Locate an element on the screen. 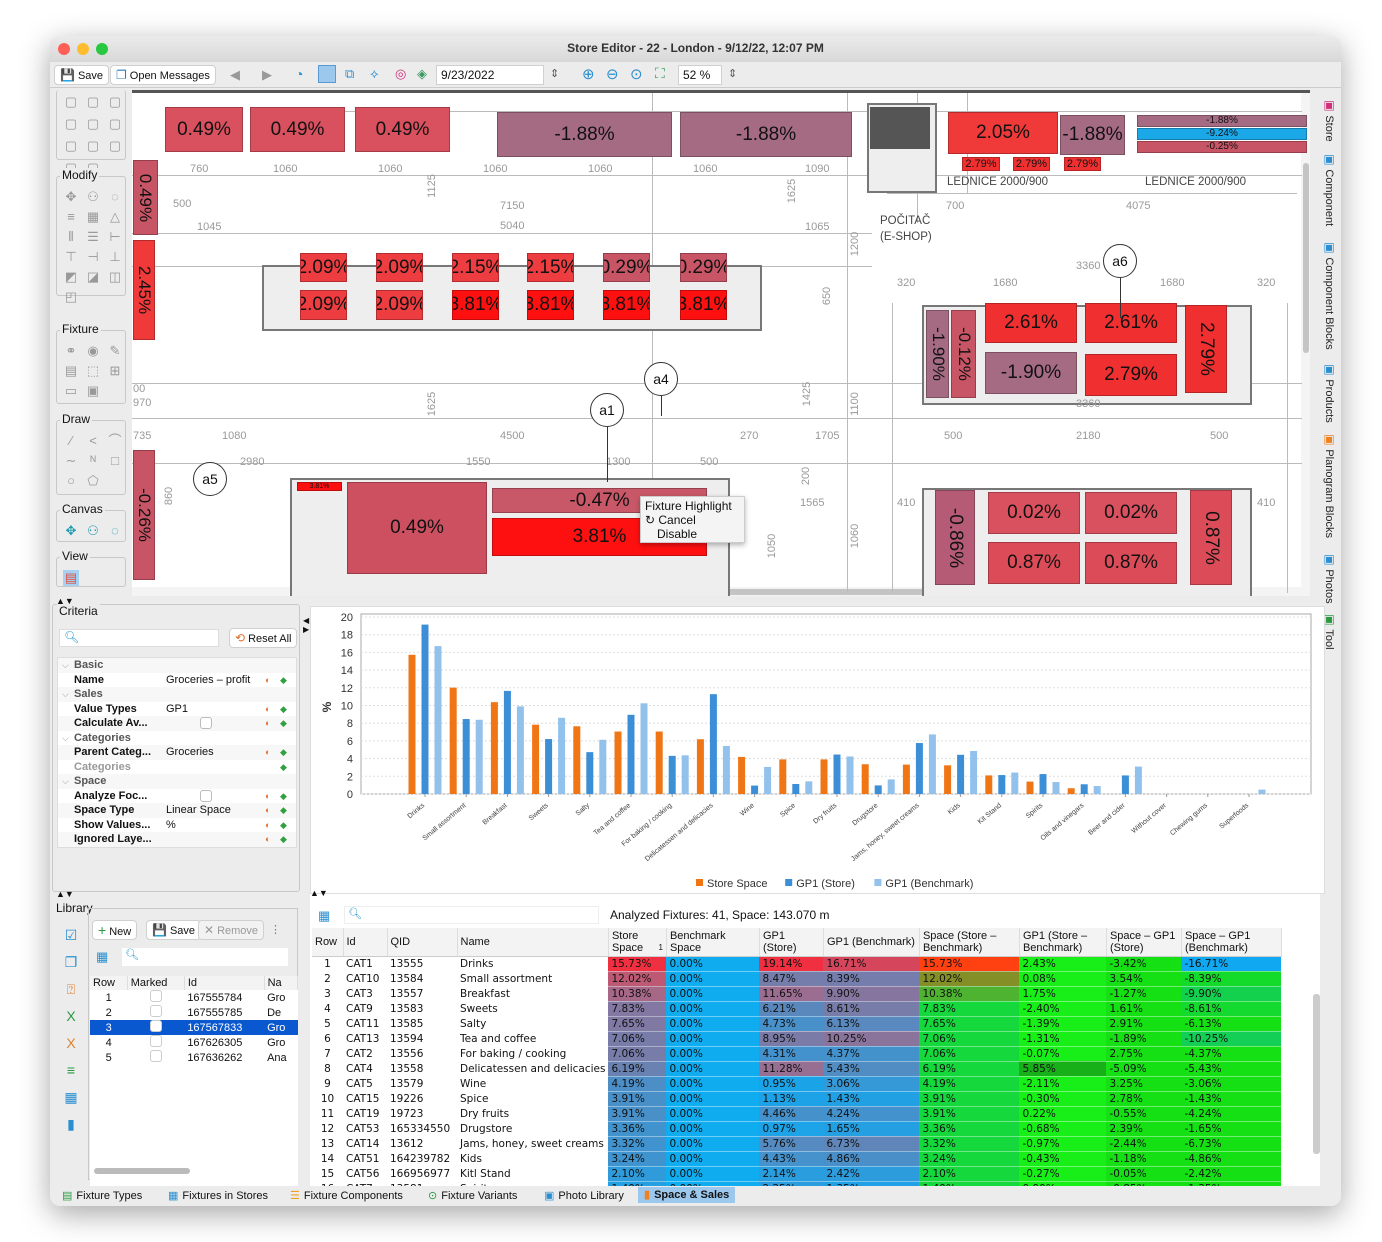 This screenshot has height=1242, width=1382. open-messages-button: ❐ Open Messages is located at coordinates (163, 75).